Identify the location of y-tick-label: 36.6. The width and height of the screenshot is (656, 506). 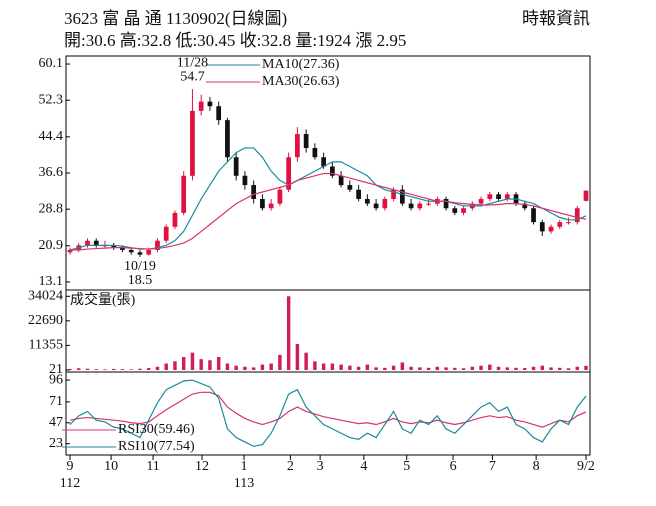
(51, 172).